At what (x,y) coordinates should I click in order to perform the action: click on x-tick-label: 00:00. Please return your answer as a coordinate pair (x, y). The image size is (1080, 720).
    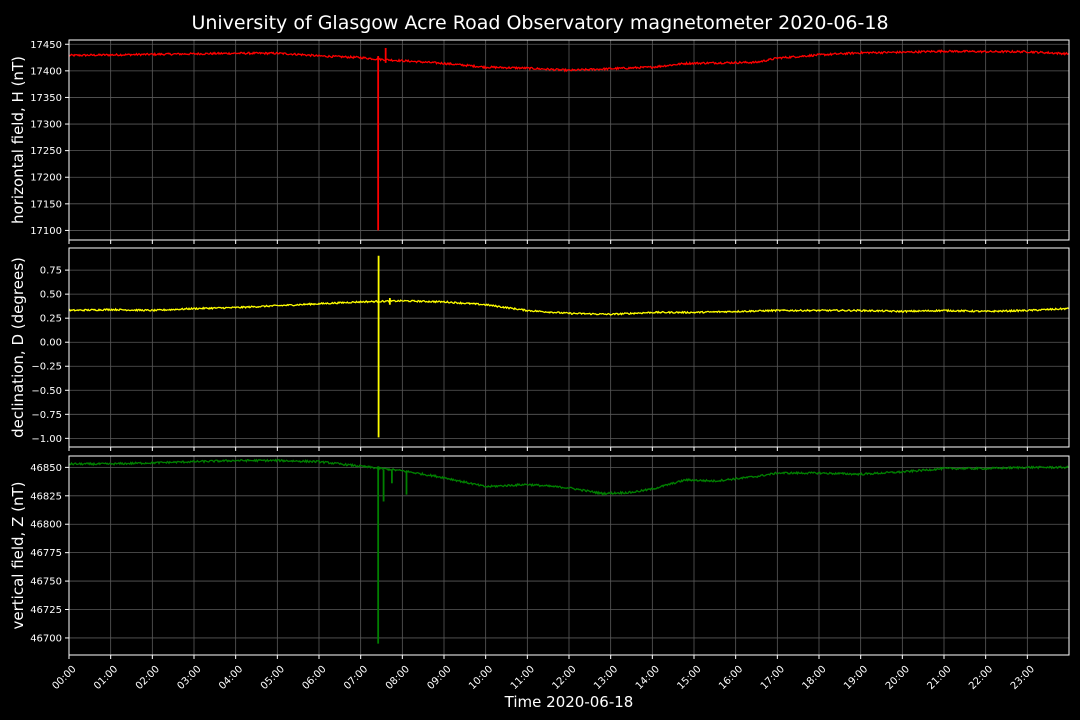
    Looking at the image, I should click on (64, 678).